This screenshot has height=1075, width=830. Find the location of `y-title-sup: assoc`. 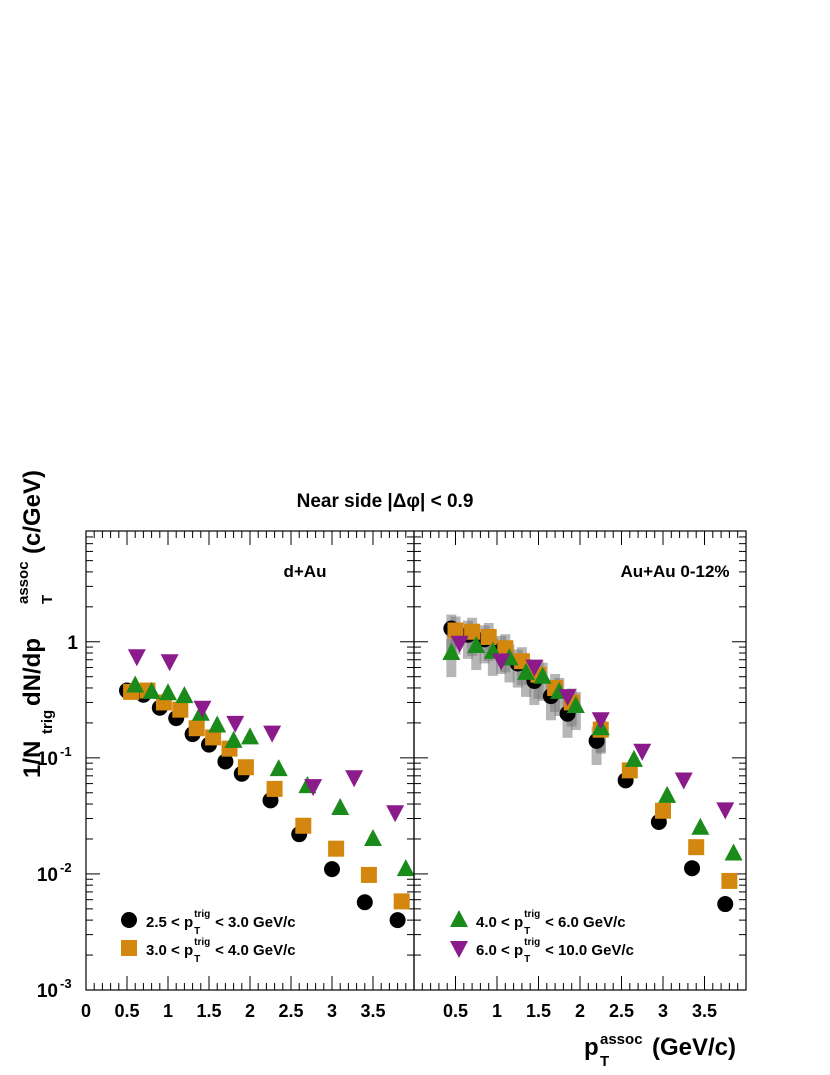

y-title-sup: assoc is located at coordinates (23, 582).